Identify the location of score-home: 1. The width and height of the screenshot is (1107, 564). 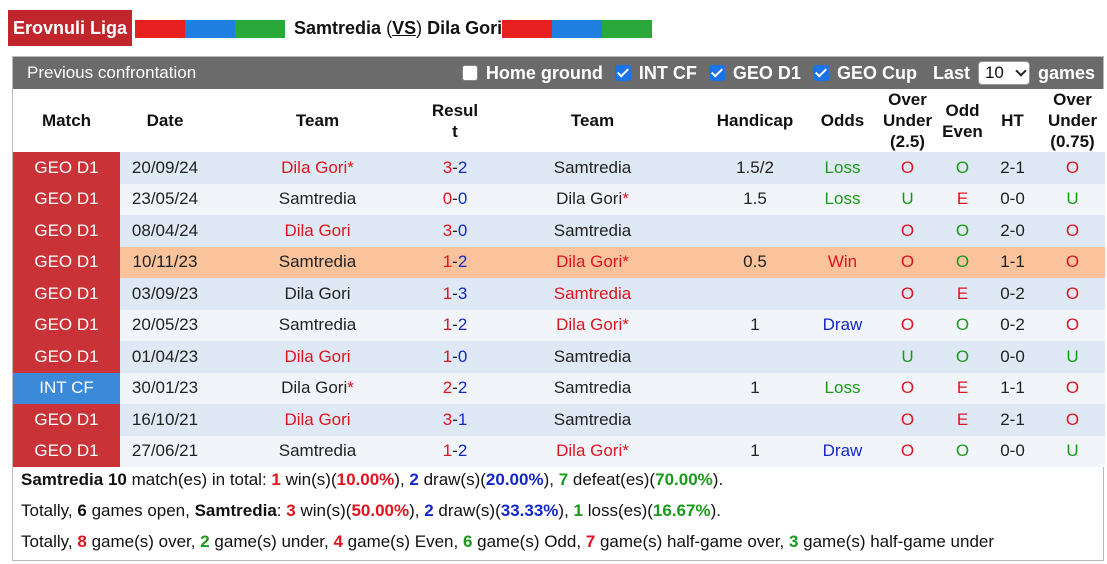
(447, 293).